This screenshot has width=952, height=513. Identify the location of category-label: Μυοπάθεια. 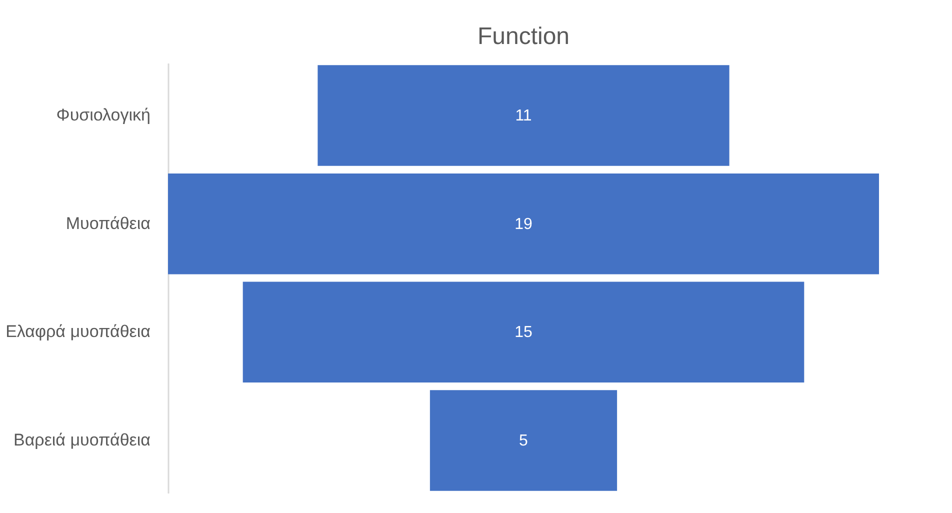
(108, 223).